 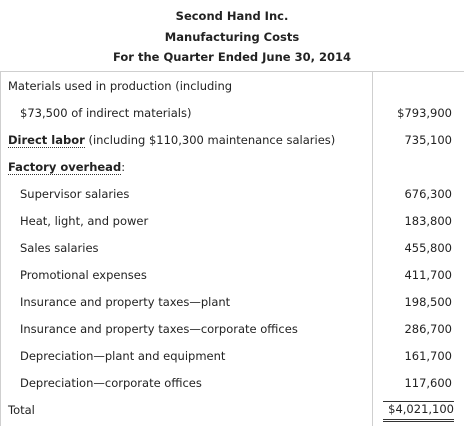 I want to click on total-amount: $4,021,100, so click(x=418, y=411).